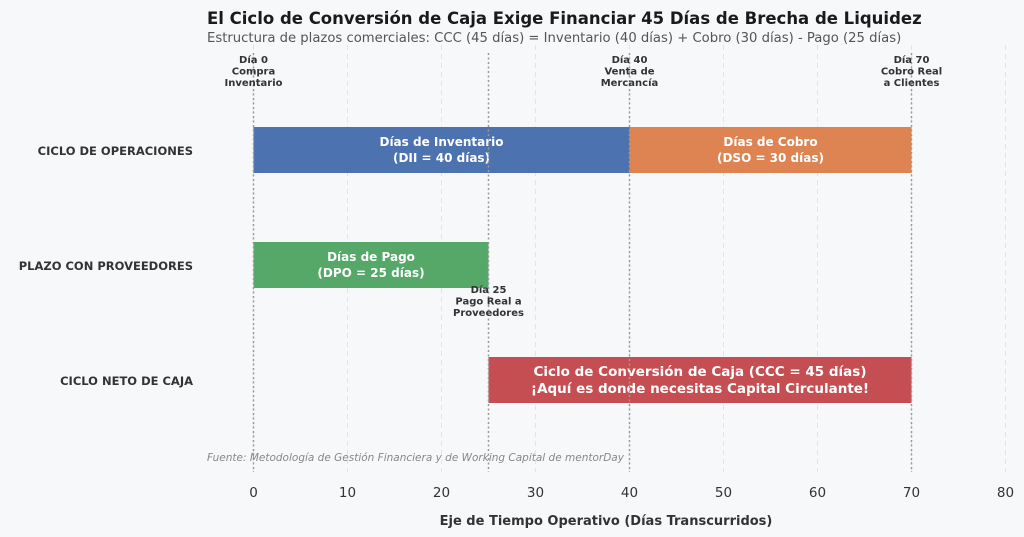 Image resolution: width=1024 pixels, height=537 pixels. Describe the element at coordinates (488, 313) in the screenshot. I see `milestone-label: Proveedores` at that location.